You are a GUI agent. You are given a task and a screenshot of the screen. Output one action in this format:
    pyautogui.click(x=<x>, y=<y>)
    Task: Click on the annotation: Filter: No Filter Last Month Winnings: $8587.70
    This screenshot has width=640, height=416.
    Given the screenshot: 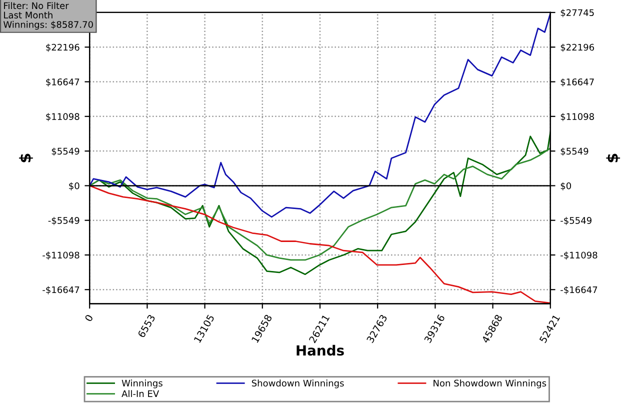 What is the action you would take?
    pyautogui.click(x=48, y=16)
    